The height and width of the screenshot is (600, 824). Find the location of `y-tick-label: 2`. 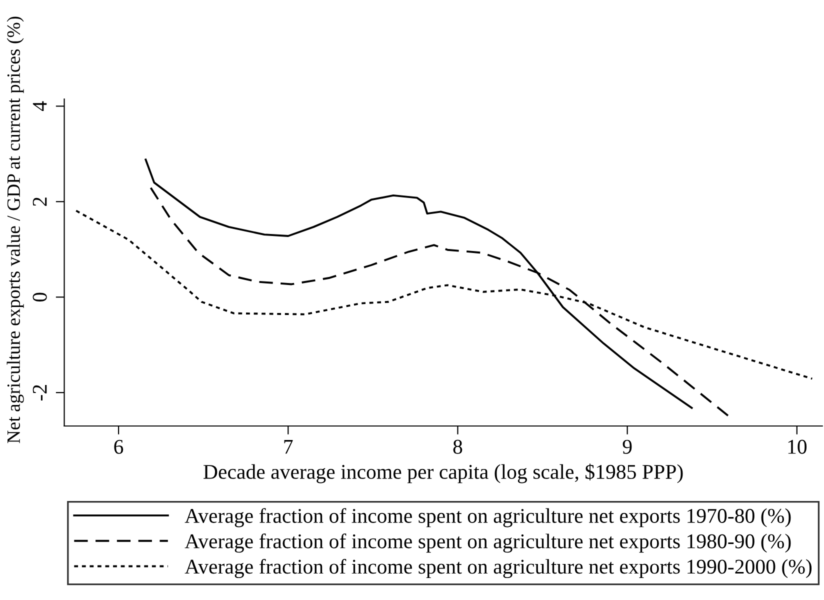

y-tick-label: 2 is located at coordinates (39, 202).